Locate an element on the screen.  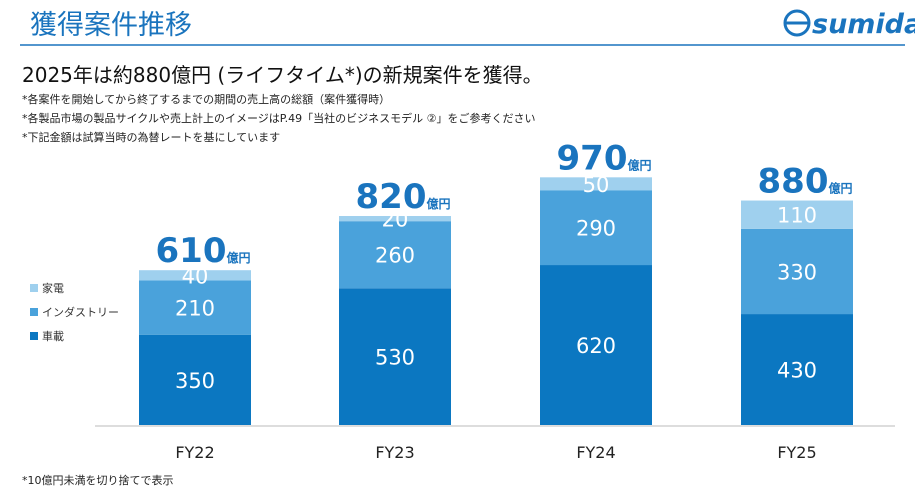
total-label: 610億円 is located at coordinates (203, 251).